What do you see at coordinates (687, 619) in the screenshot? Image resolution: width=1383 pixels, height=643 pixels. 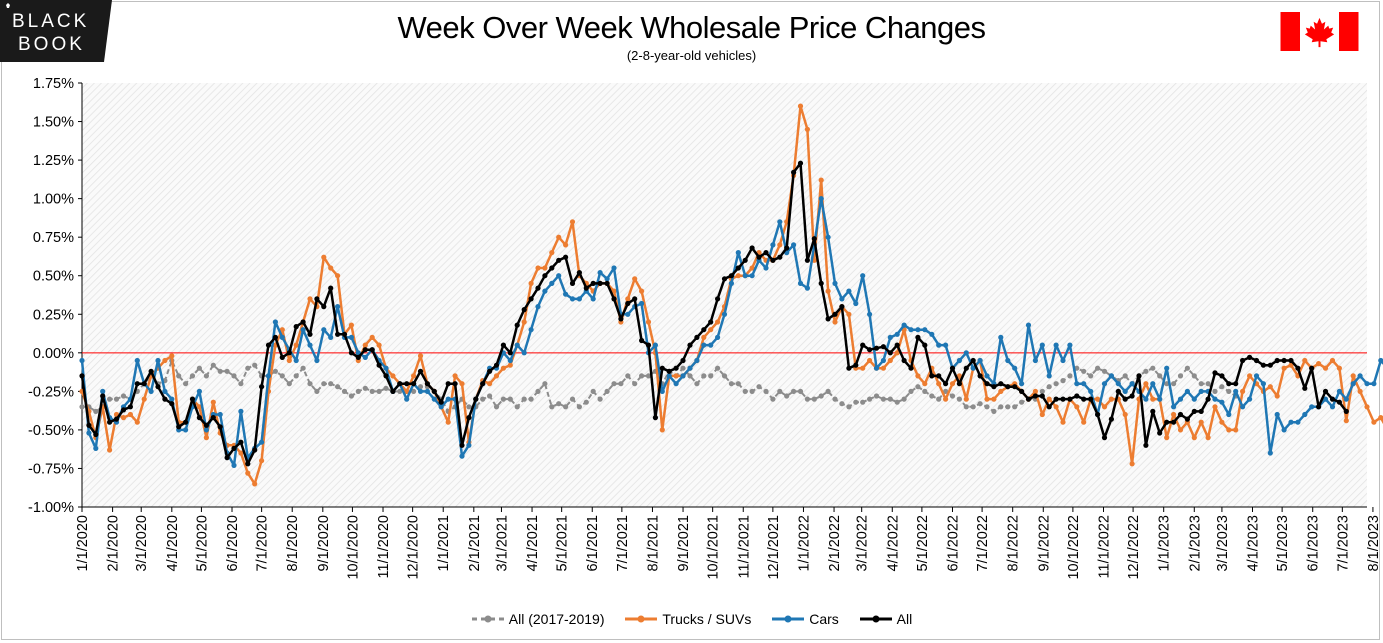 I see `legend-item-trucks-suvs: Trucks / SUVs` at bounding box center [687, 619].